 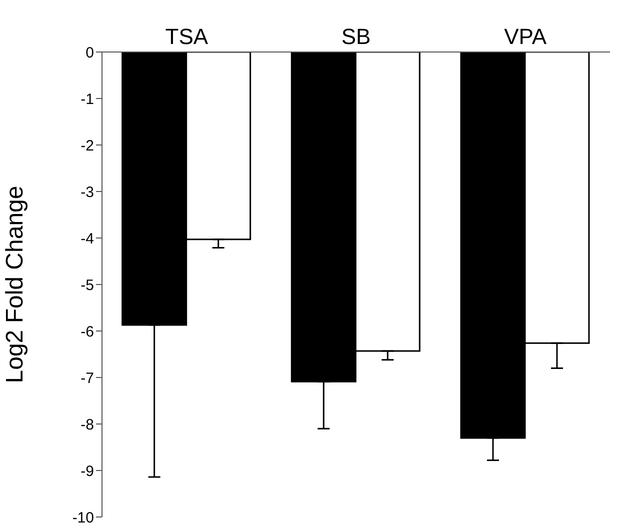 I want to click on y-tick-label: -7, so click(x=87, y=378).